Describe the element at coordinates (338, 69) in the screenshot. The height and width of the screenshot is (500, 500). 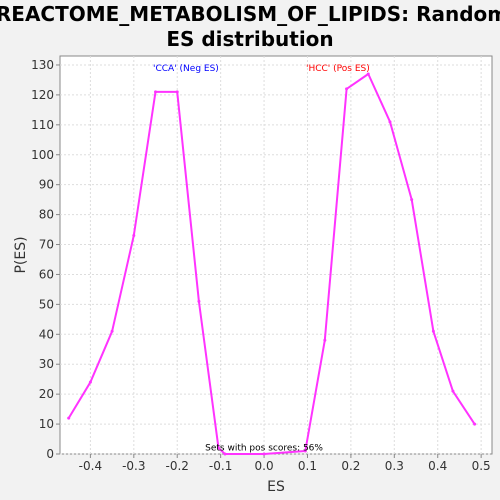
I see `annotation-label: 'HCC' (Pos ES)` at that location.